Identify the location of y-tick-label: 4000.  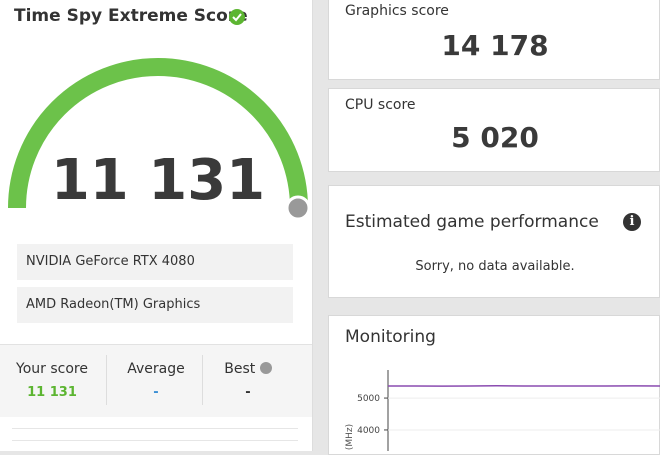
(368, 431).